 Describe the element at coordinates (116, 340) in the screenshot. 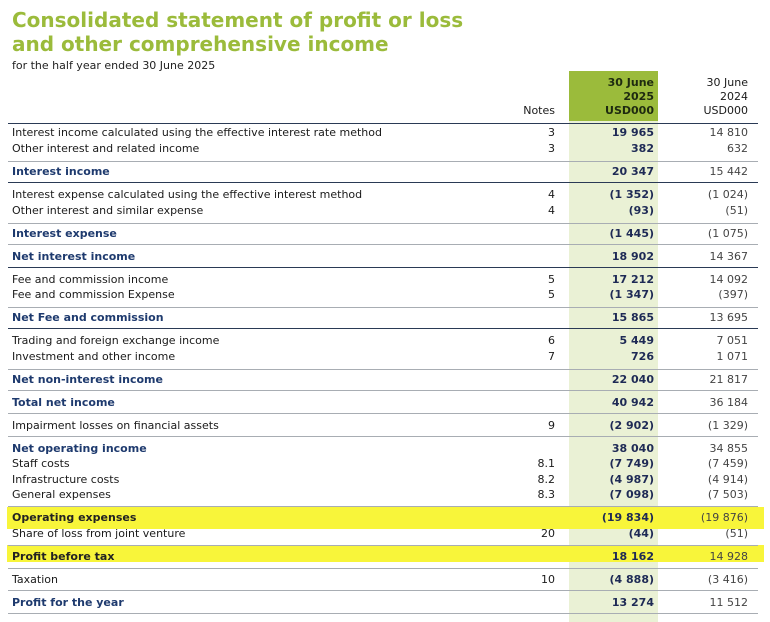

I see `row-label: Trading and foreign exchange income` at that location.